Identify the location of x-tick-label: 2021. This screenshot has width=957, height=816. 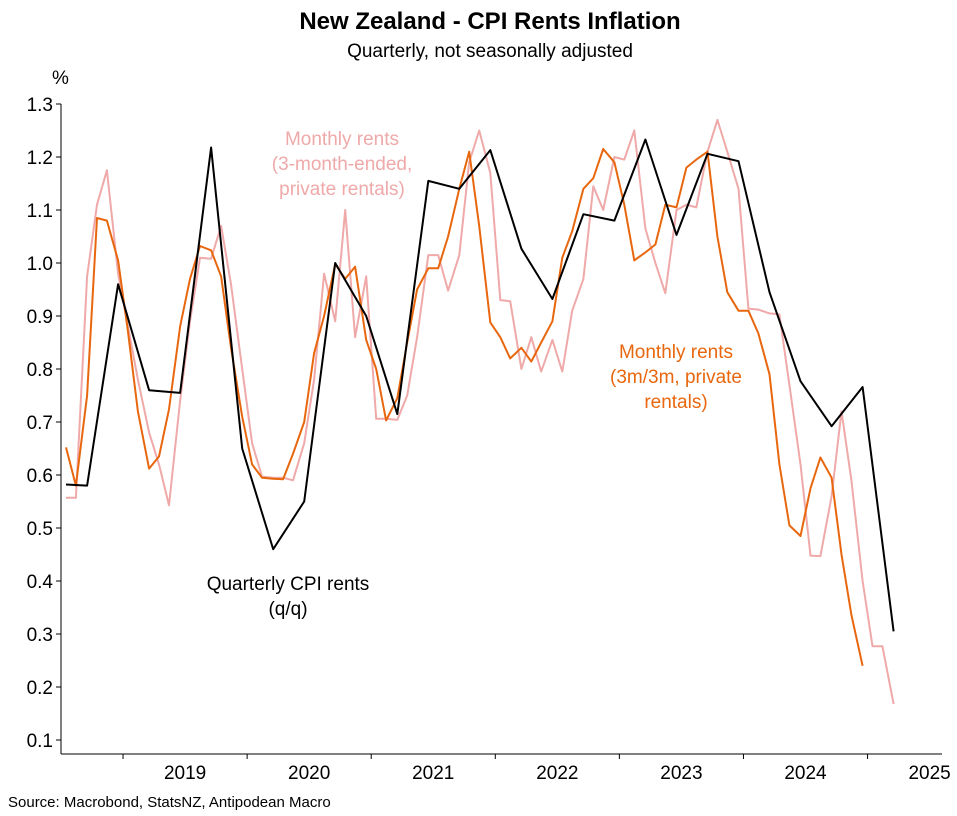
(433, 773).